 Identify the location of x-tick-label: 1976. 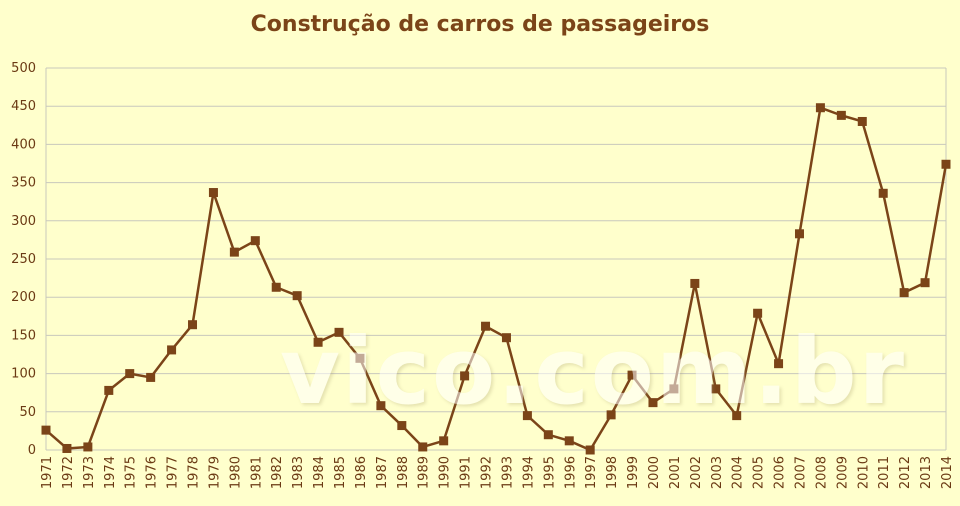
(152, 472).